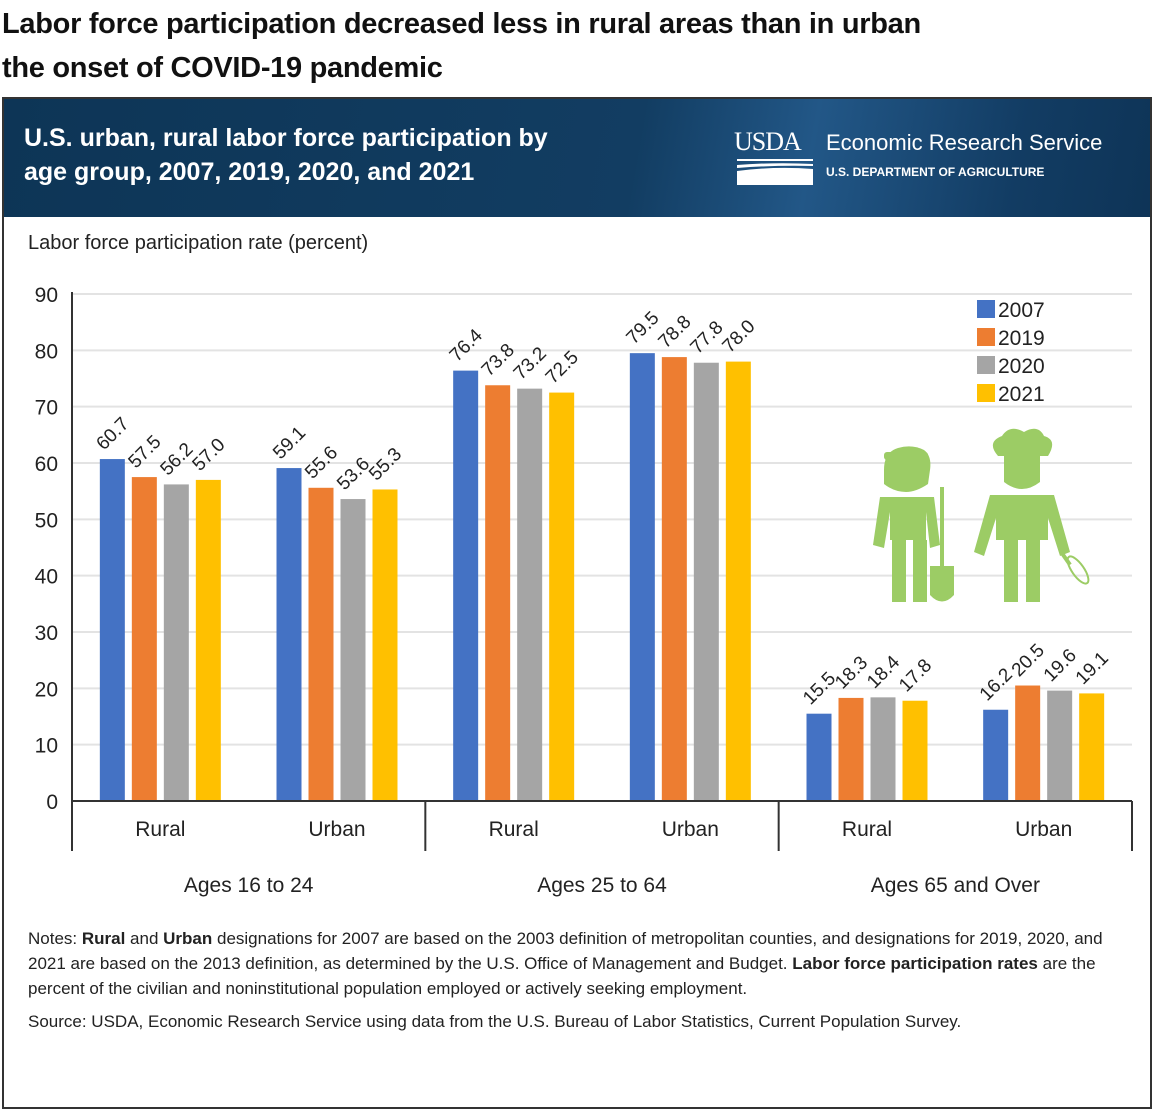  What do you see at coordinates (986, 393) in the screenshot?
I see `legend-swatch-2021` at bounding box center [986, 393].